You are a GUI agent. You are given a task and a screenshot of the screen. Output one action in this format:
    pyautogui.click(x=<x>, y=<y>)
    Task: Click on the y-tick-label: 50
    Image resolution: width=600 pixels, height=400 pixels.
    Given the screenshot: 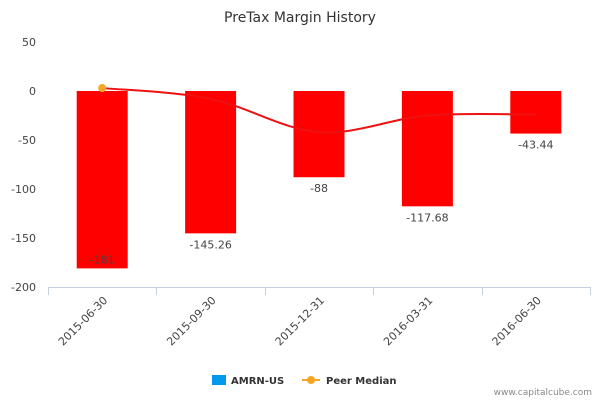 What is the action you would take?
    pyautogui.click(x=29, y=42)
    